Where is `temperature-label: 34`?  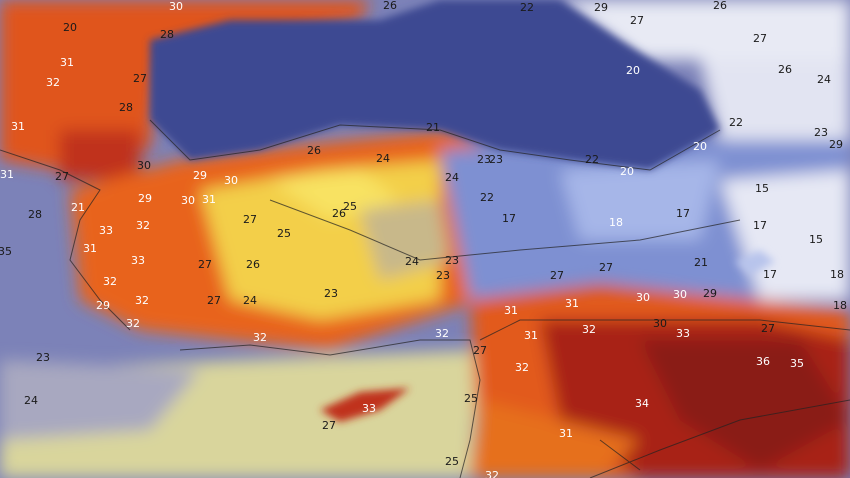
temperature-label: 34 is located at coordinates (642, 403).